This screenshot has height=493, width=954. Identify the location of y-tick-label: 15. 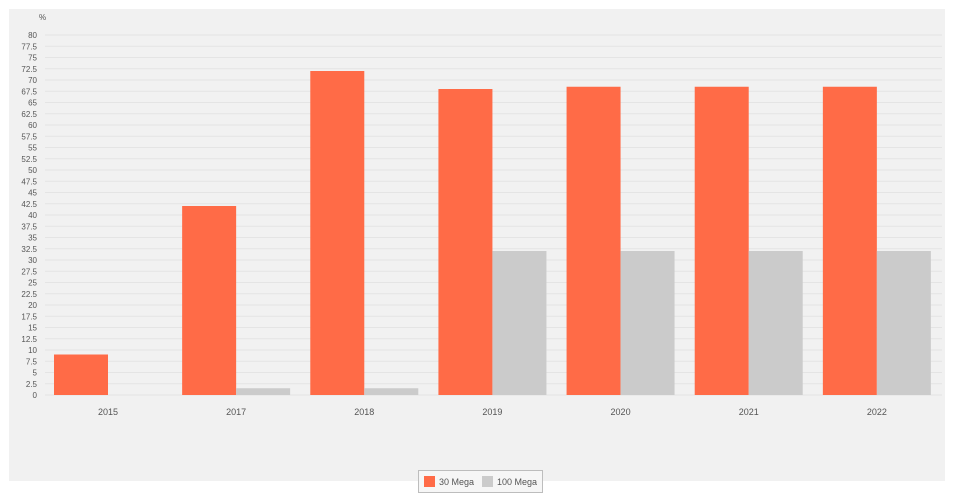
(32, 328).